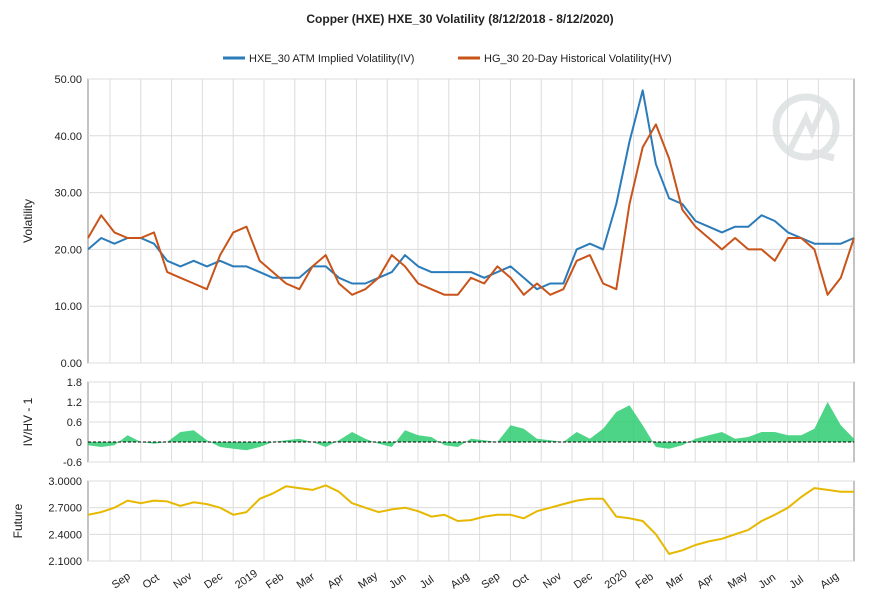  I want to click on y-tick-label: 0.6, so click(74, 423).